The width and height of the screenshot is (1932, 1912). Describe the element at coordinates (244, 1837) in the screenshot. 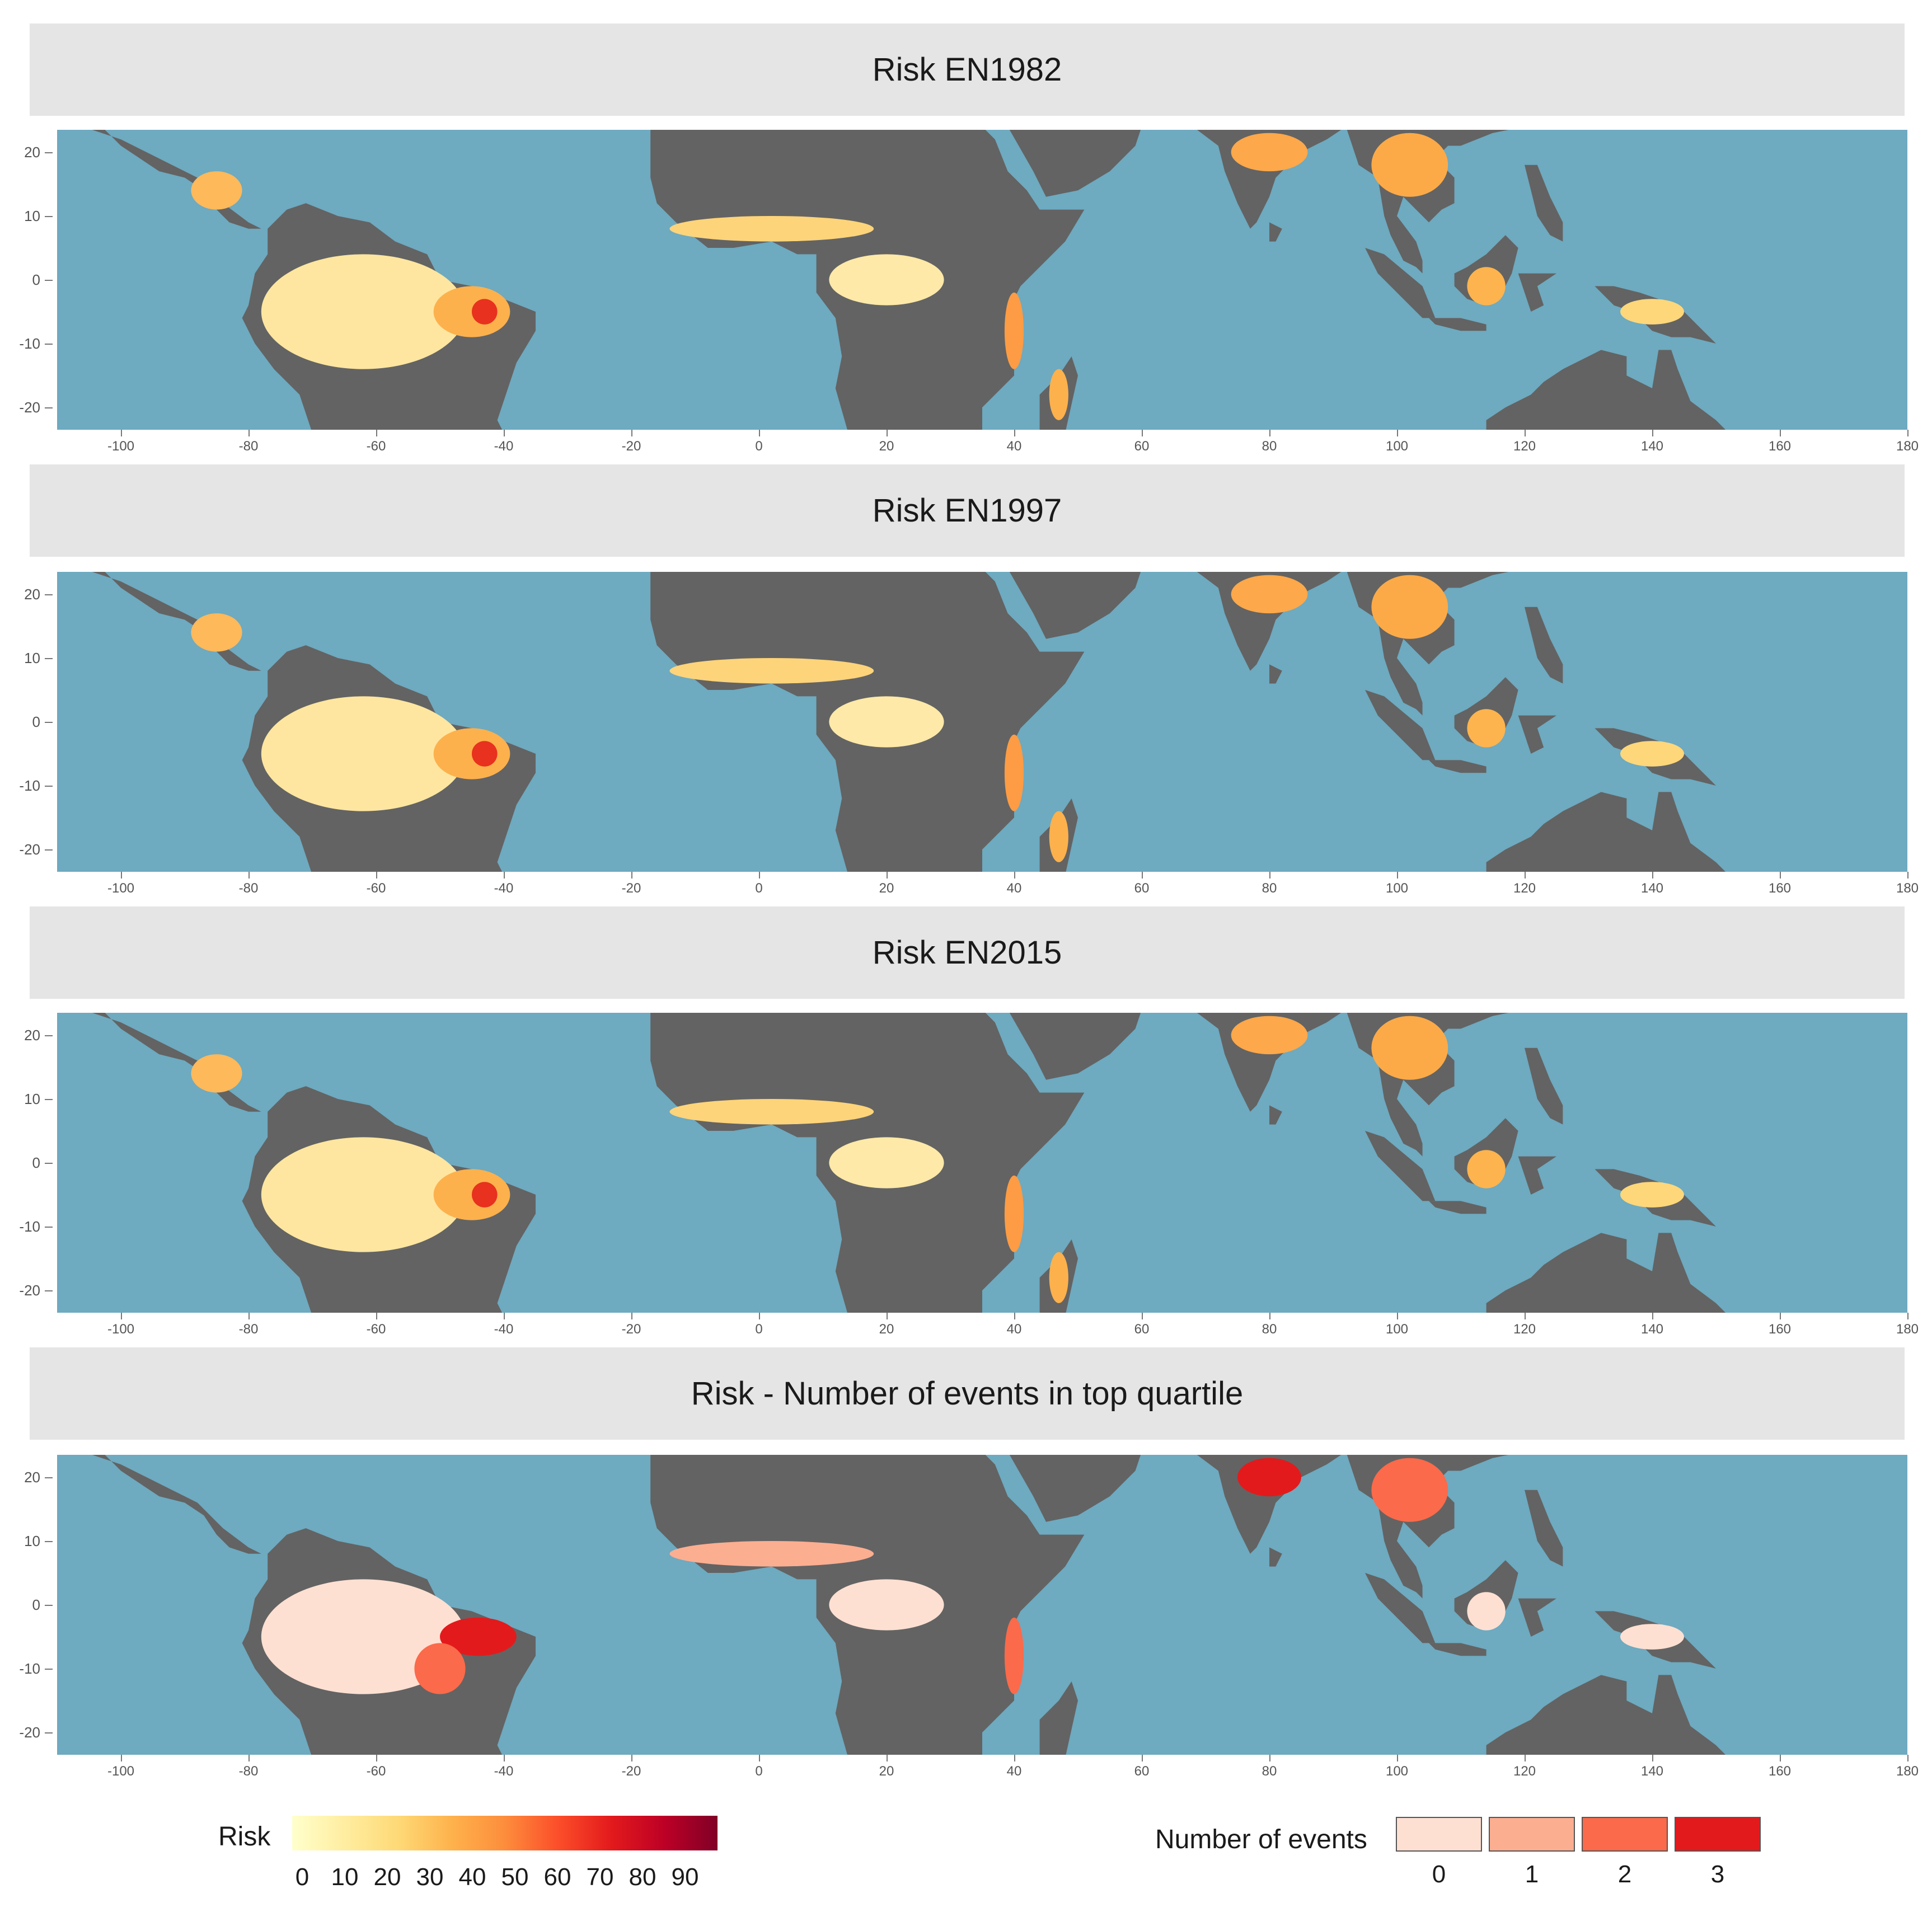

I see `risk-legend-title: Risk` at that location.